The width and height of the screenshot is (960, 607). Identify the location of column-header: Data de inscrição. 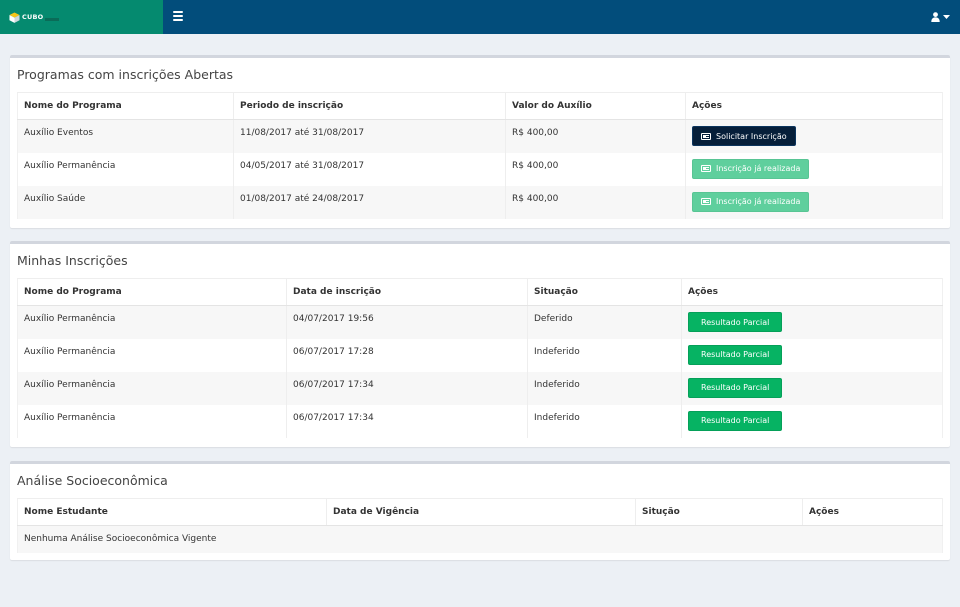
(407, 292).